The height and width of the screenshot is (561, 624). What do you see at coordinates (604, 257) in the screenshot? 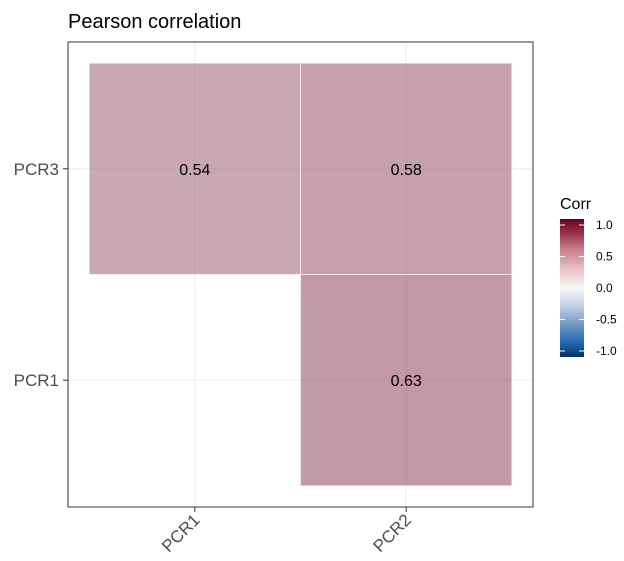
I see `legend-tick-label: 0.5` at bounding box center [604, 257].